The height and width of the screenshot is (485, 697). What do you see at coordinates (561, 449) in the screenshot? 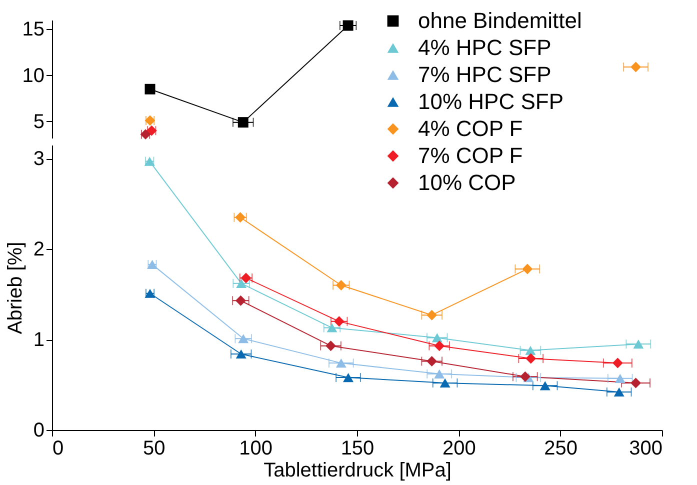
I see `x-tick-label: 250` at bounding box center [561, 449].